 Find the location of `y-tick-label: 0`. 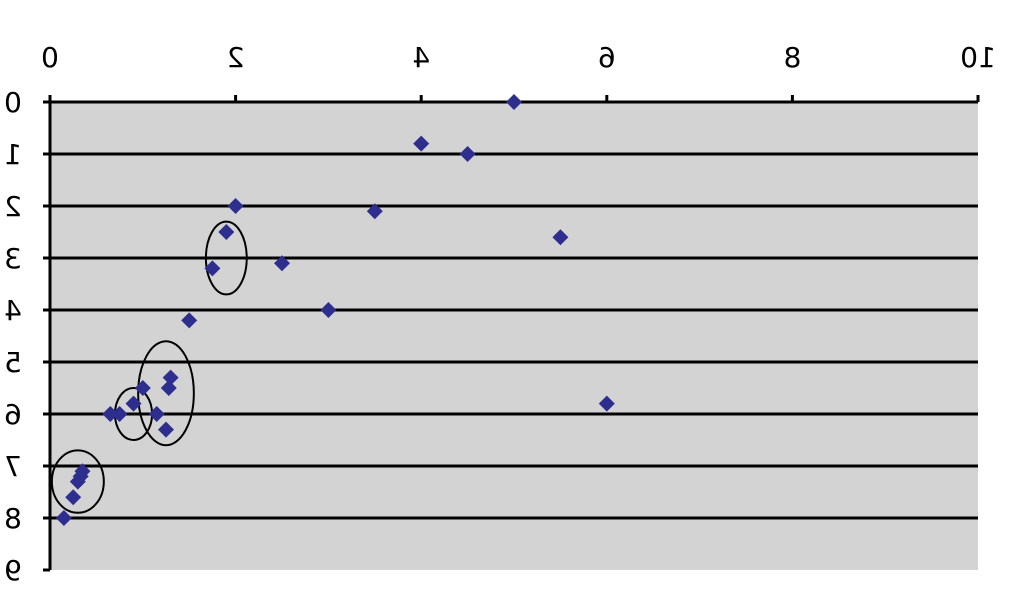

y-tick-label: 0 is located at coordinates (13, 102).